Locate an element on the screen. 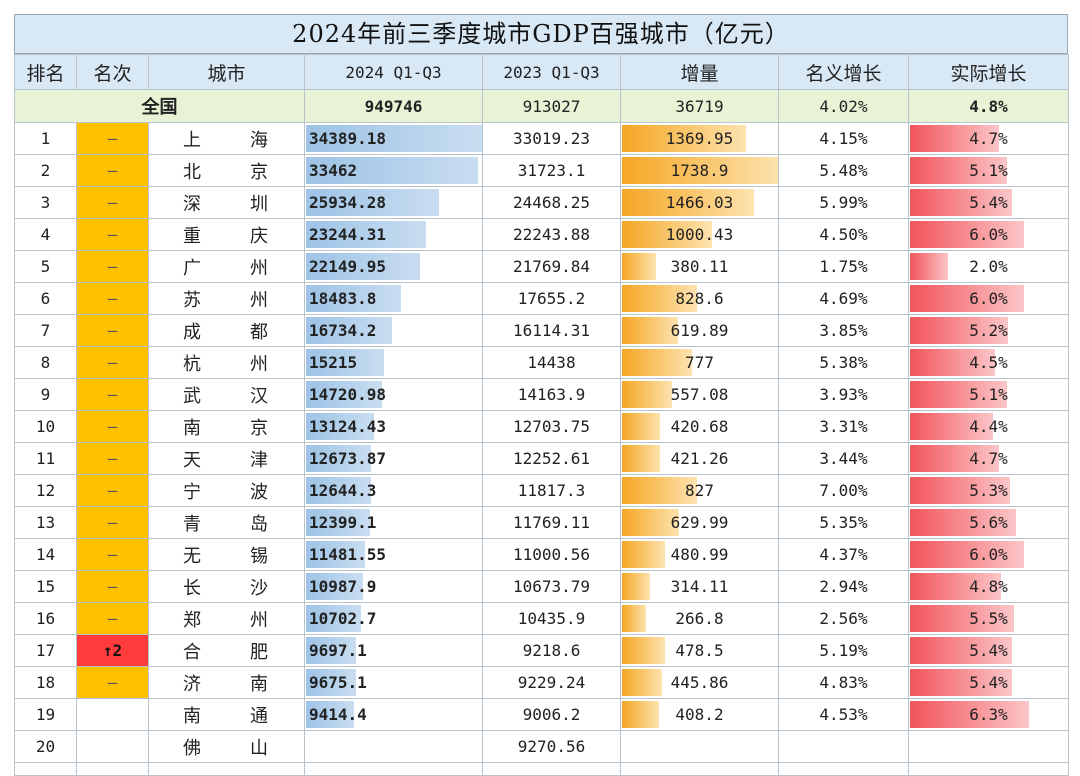  table-row: 17 ↑2 合肥 9697.1 9218.6 478.5 5.19% 5.4% is located at coordinates (541, 650).